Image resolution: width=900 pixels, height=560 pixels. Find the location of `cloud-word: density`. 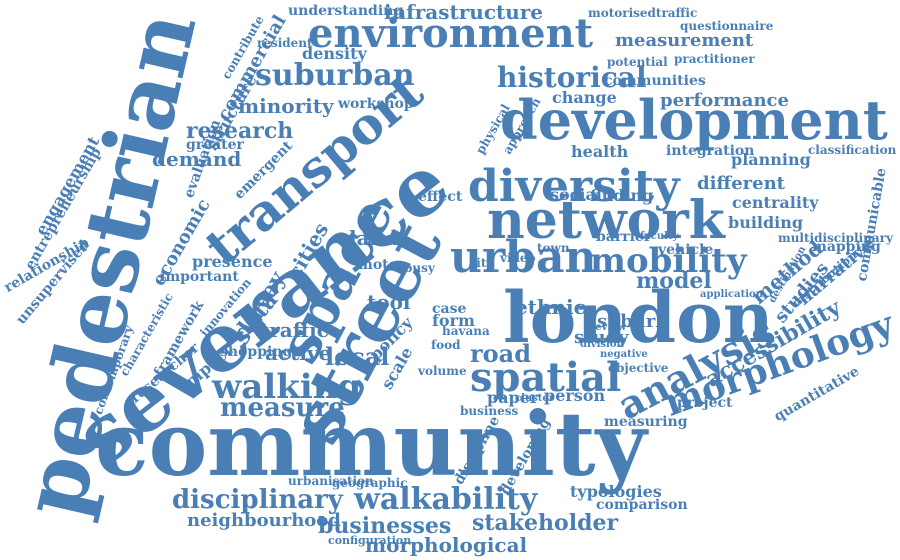

cloud-word: density is located at coordinates (334, 53).